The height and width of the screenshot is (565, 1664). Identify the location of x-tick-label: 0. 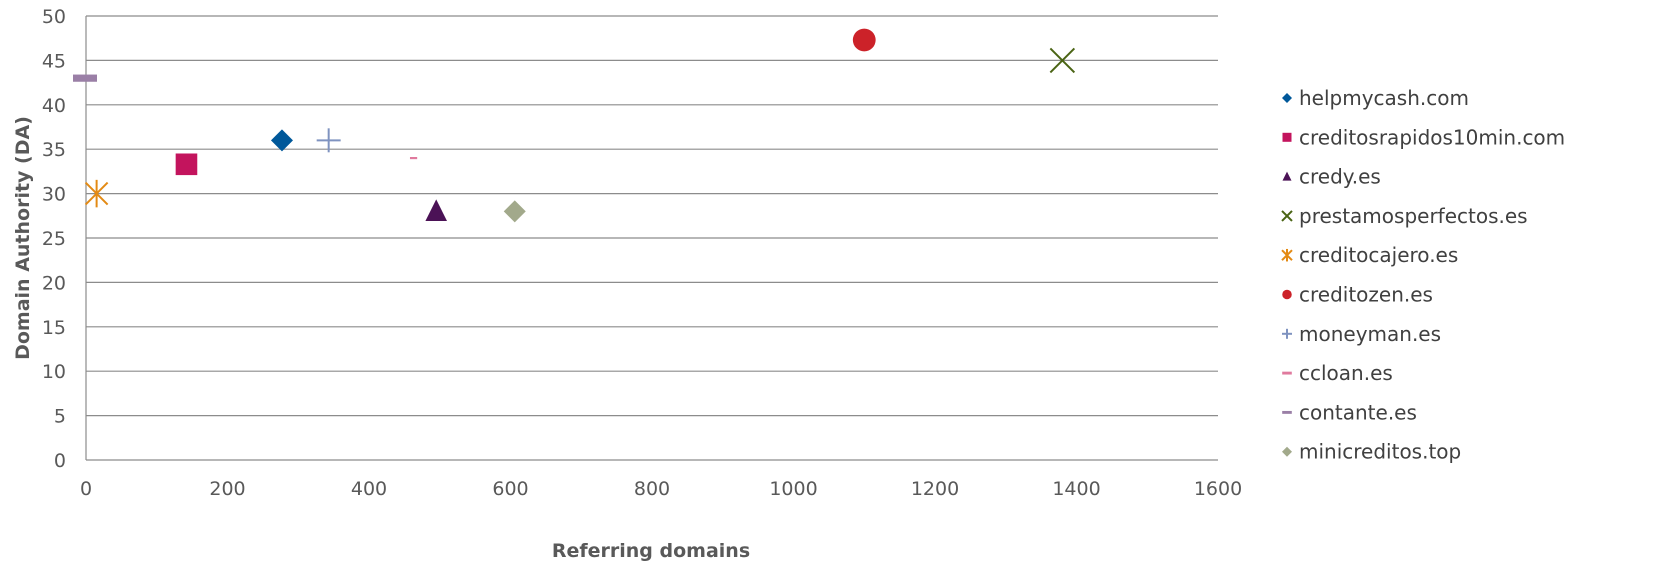
(86, 489).